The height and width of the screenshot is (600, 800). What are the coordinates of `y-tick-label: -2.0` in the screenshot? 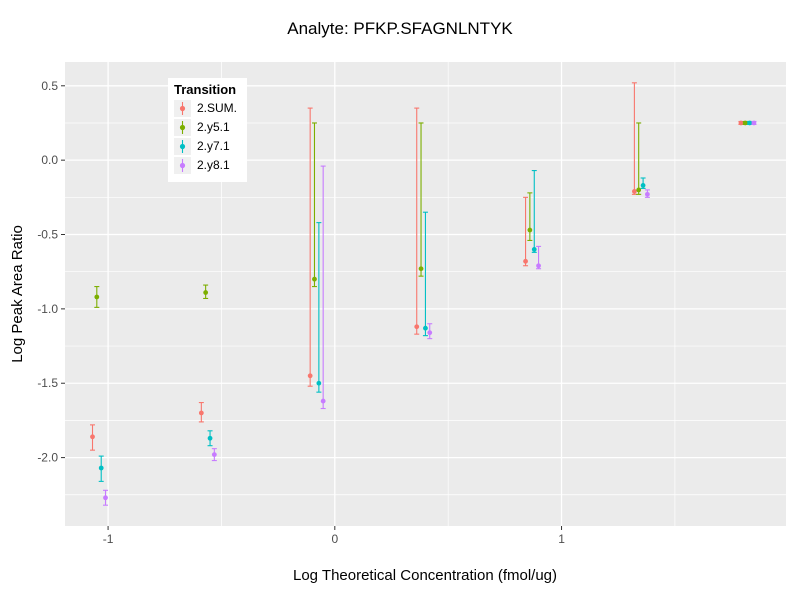 It's located at (47, 458).